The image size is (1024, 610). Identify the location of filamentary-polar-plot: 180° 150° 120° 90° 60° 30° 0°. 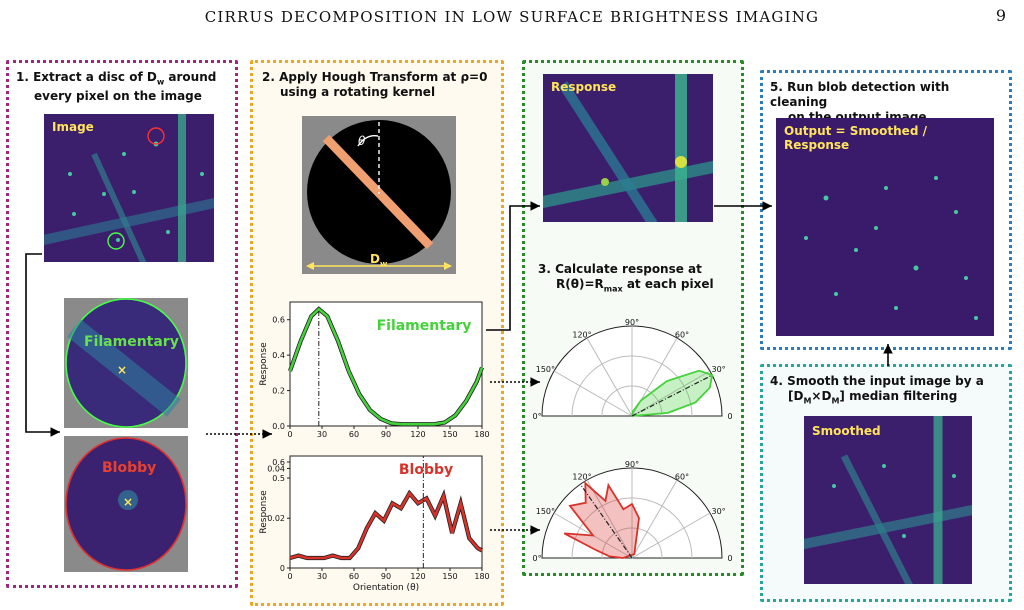
(632, 369).